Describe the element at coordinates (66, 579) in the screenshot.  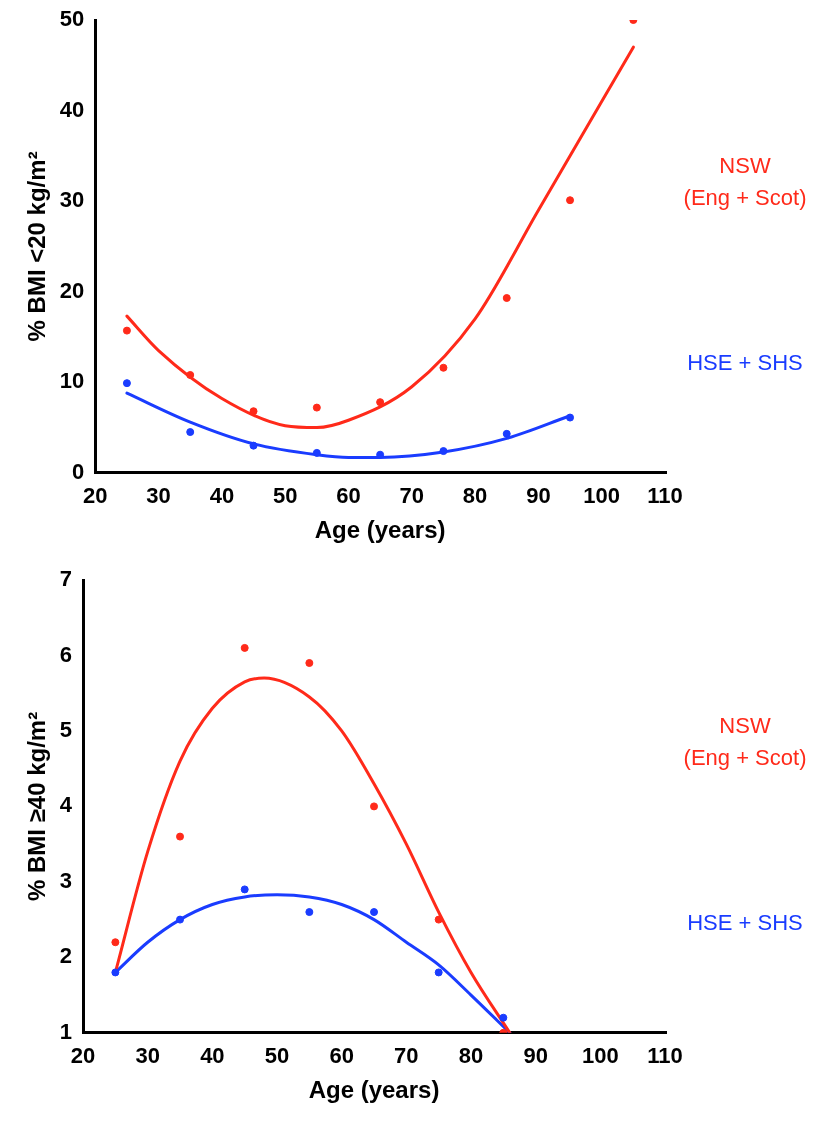
I see `y-tick-label: 7` at that location.